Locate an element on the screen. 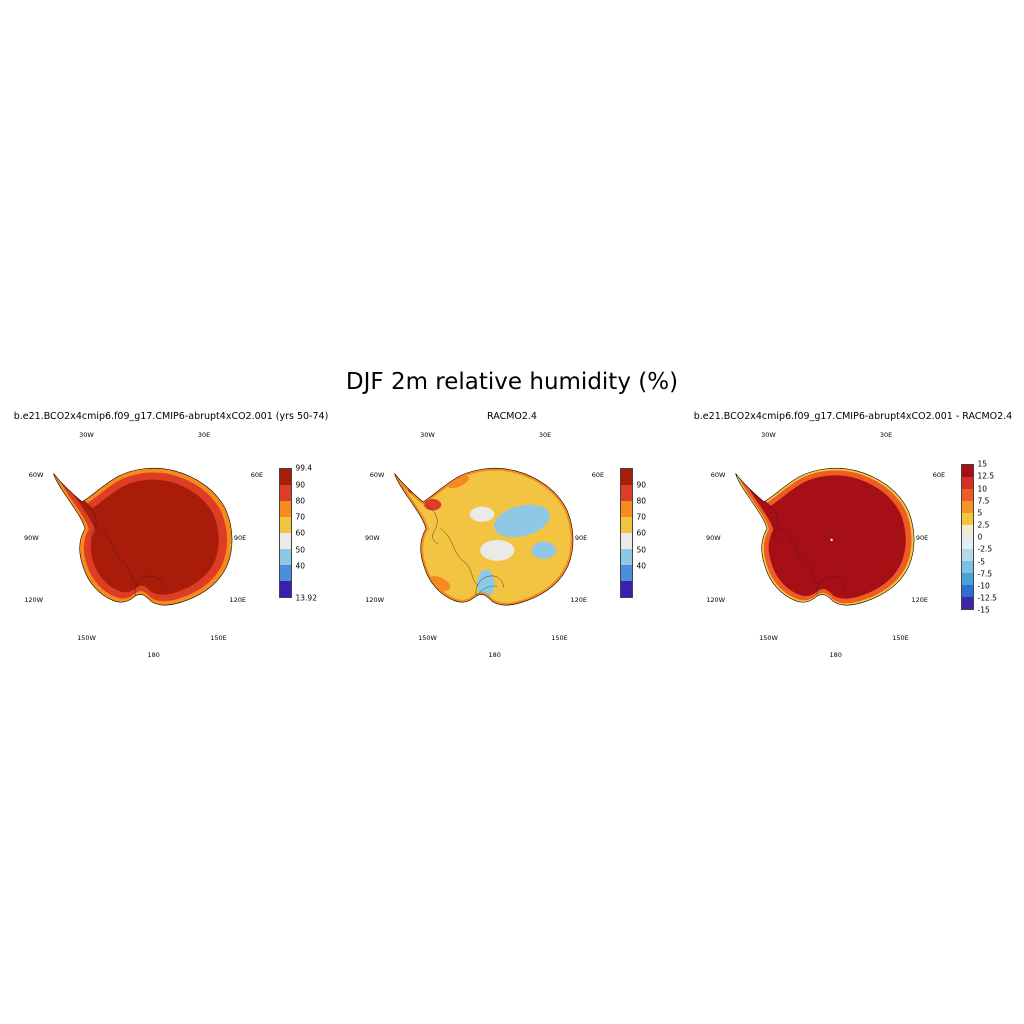 Image resolution: width=1024 pixels, height=1024 pixels. map-diff-center-speck is located at coordinates (831, 540).